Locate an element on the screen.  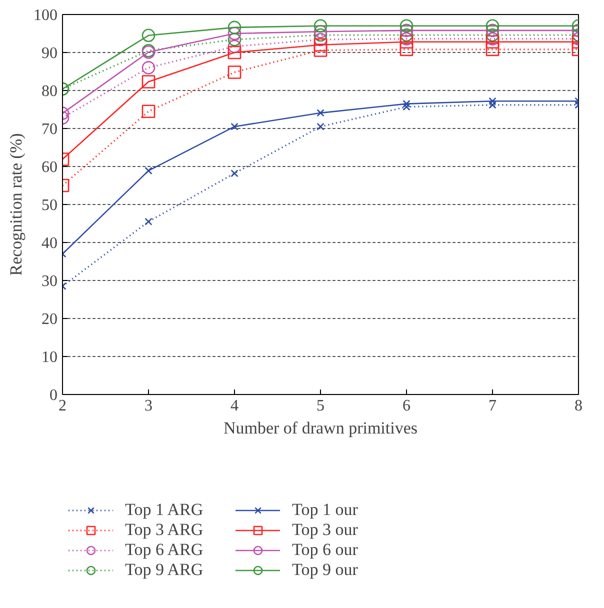
y-tick-label: 100 is located at coordinates (46, 15).